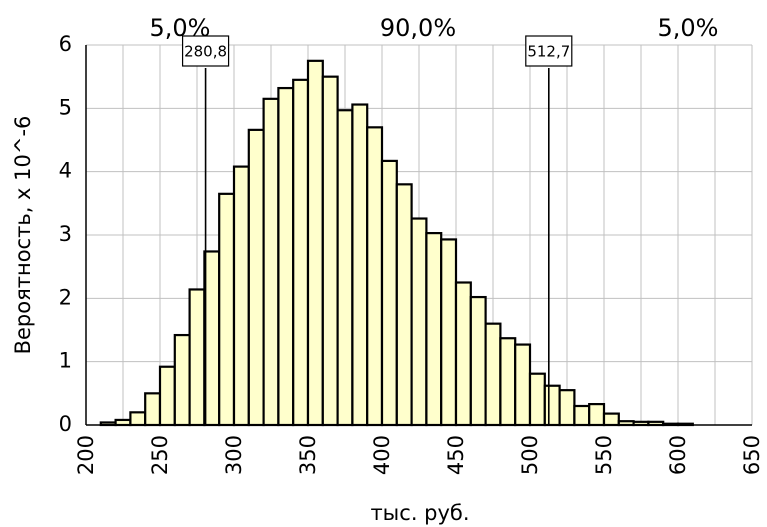 The height and width of the screenshot is (527, 767). I want to click on y-tick-label: 6, so click(65, 44).